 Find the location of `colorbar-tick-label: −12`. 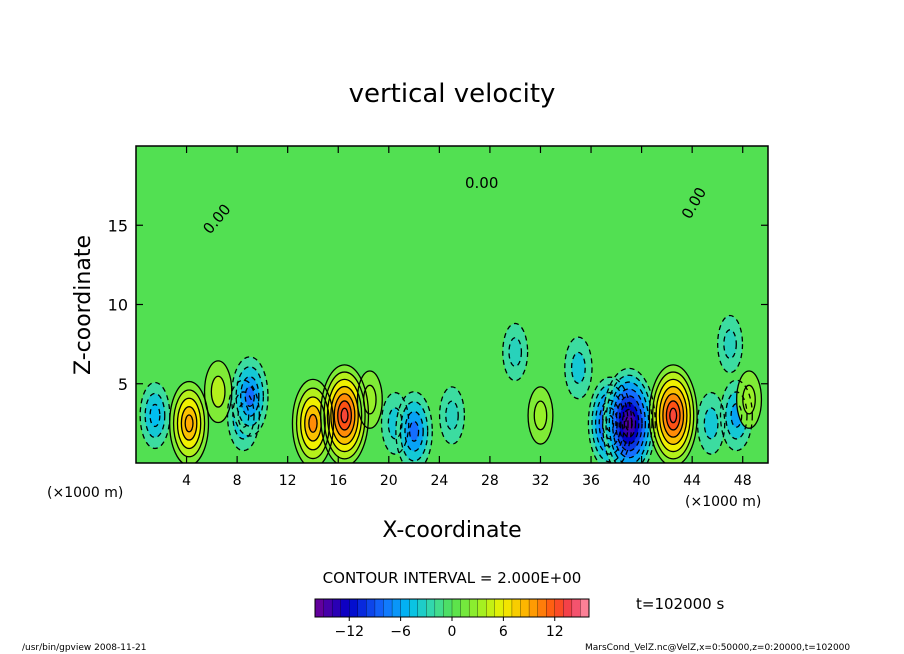

colorbar-tick-label: −12 is located at coordinates (349, 632).